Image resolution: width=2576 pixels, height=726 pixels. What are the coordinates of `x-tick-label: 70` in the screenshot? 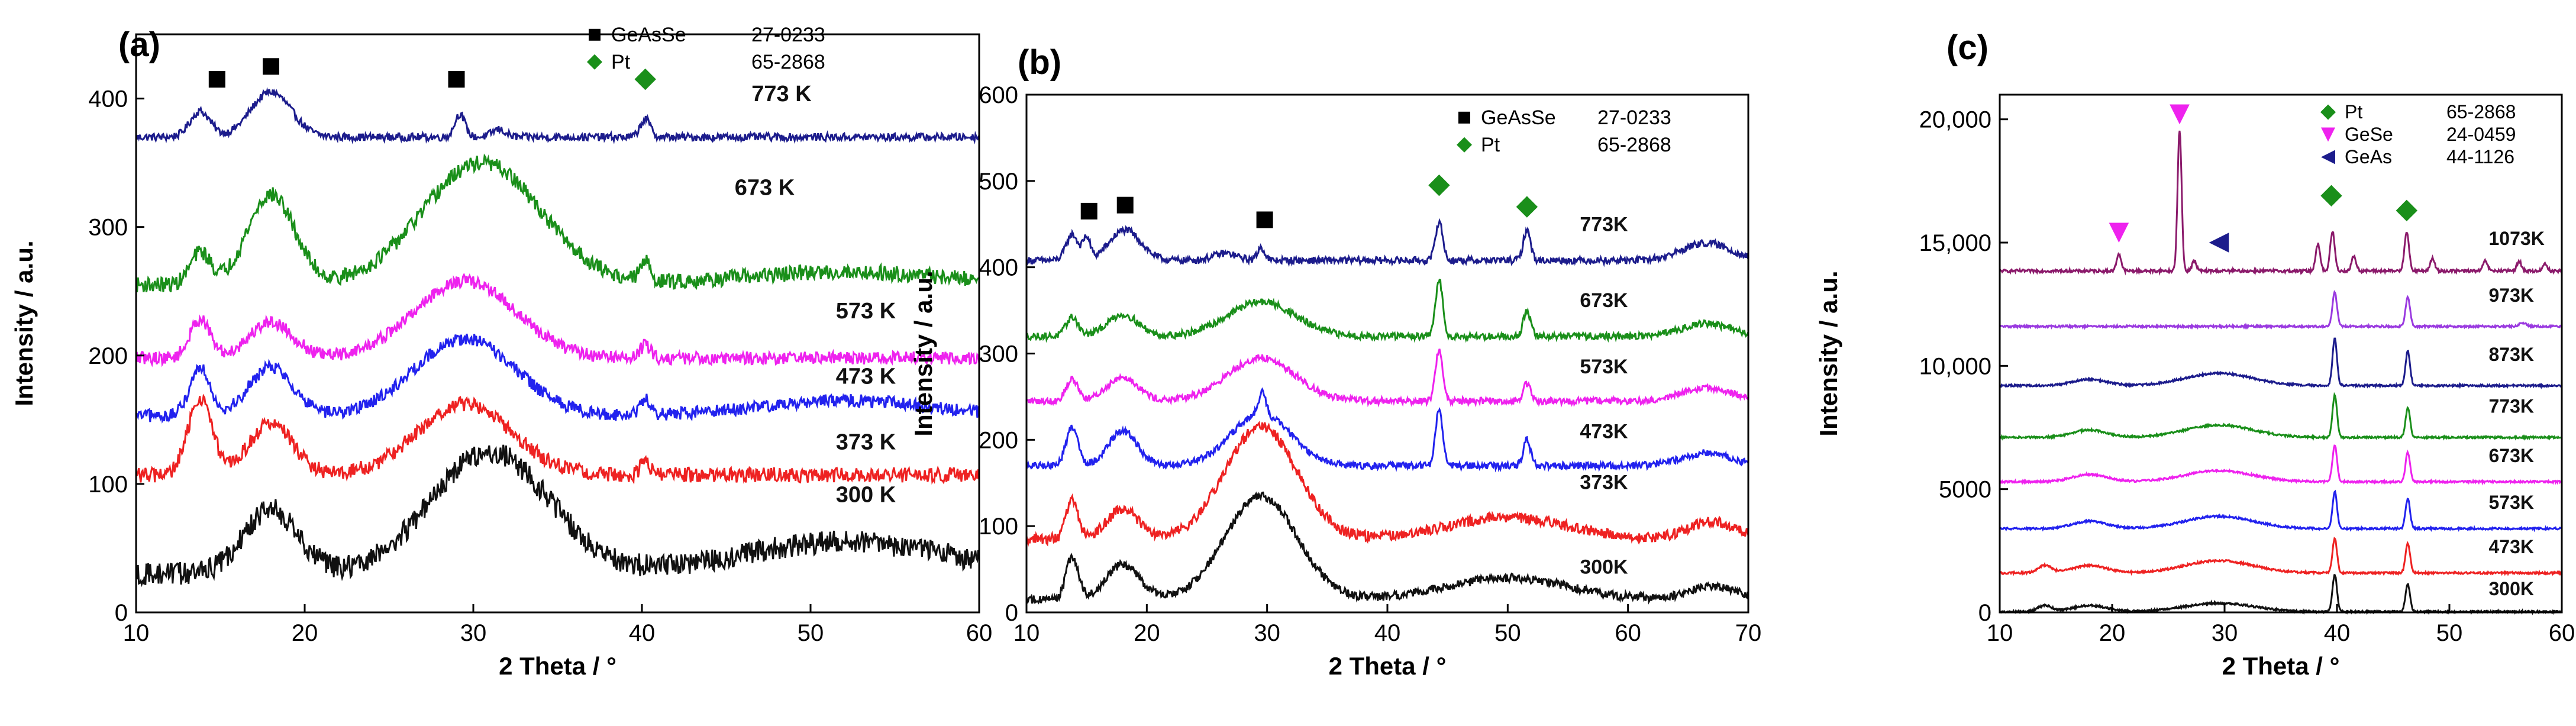 It's located at (1748, 633).